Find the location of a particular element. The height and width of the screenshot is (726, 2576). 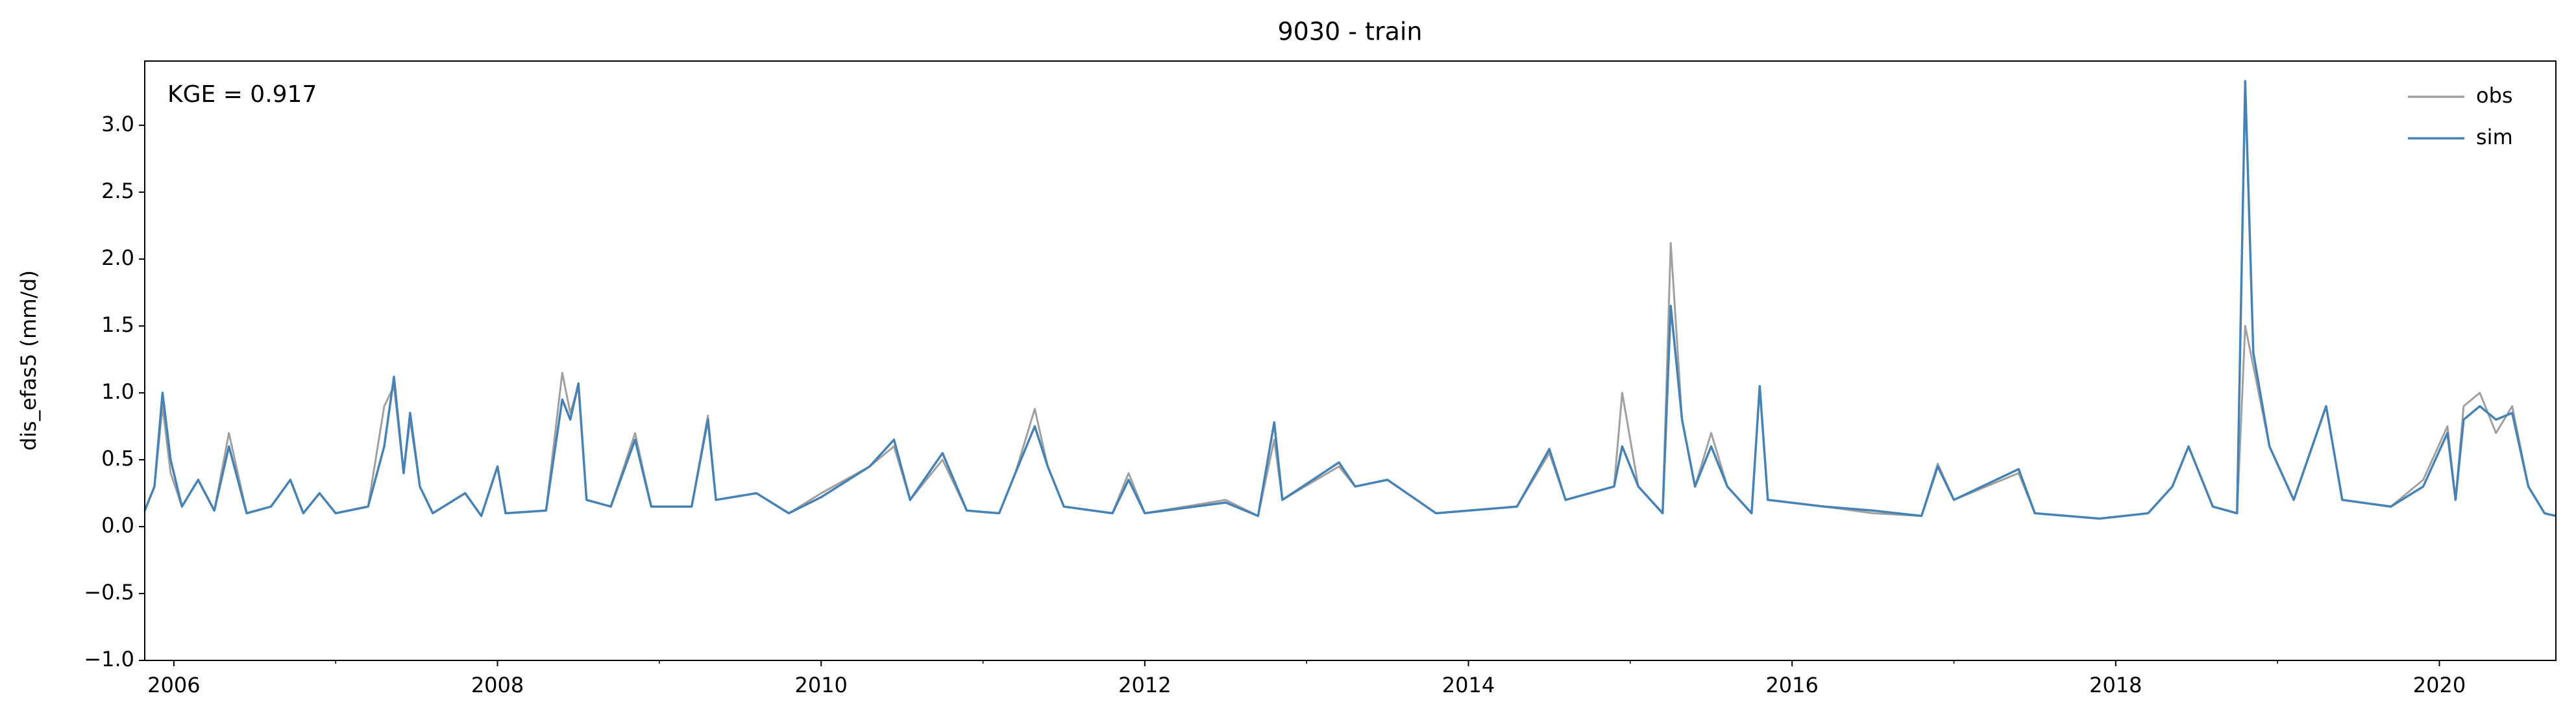

y-tick-label: 0.0 is located at coordinates (117, 525).